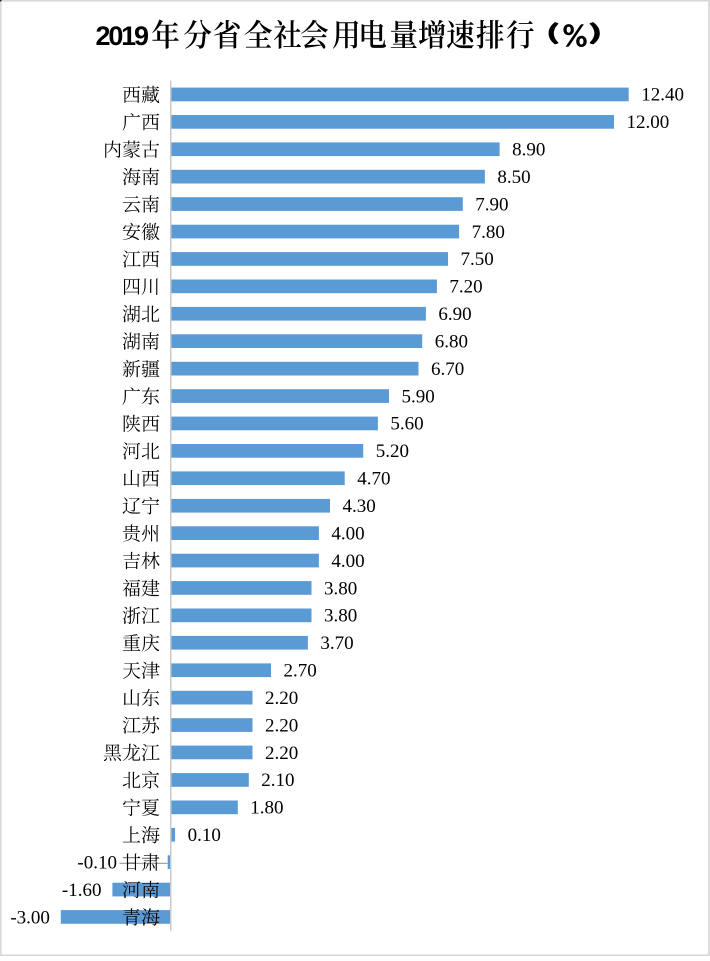  I want to click on svg-text: 2.10, so click(277, 780).